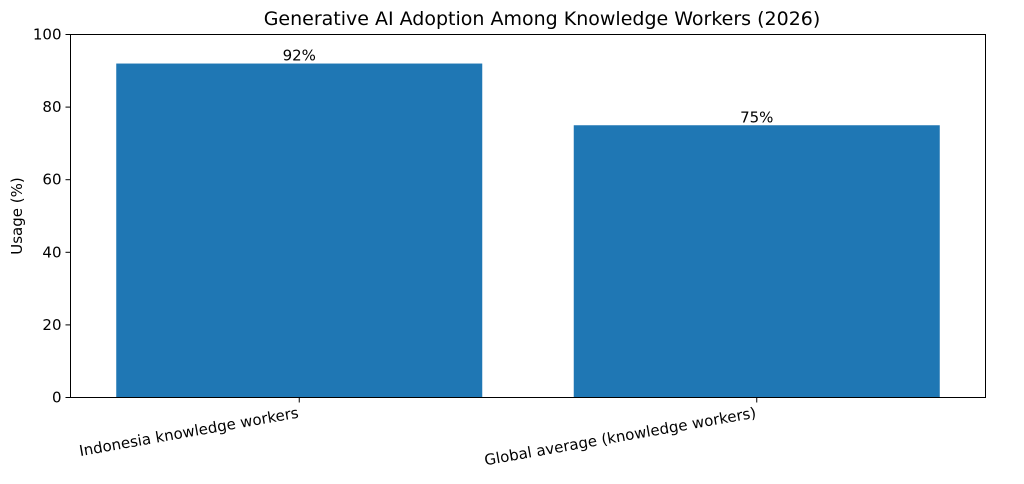  What do you see at coordinates (47, 35) in the screenshot?
I see `y-tick-label: 100` at bounding box center [47, 35].